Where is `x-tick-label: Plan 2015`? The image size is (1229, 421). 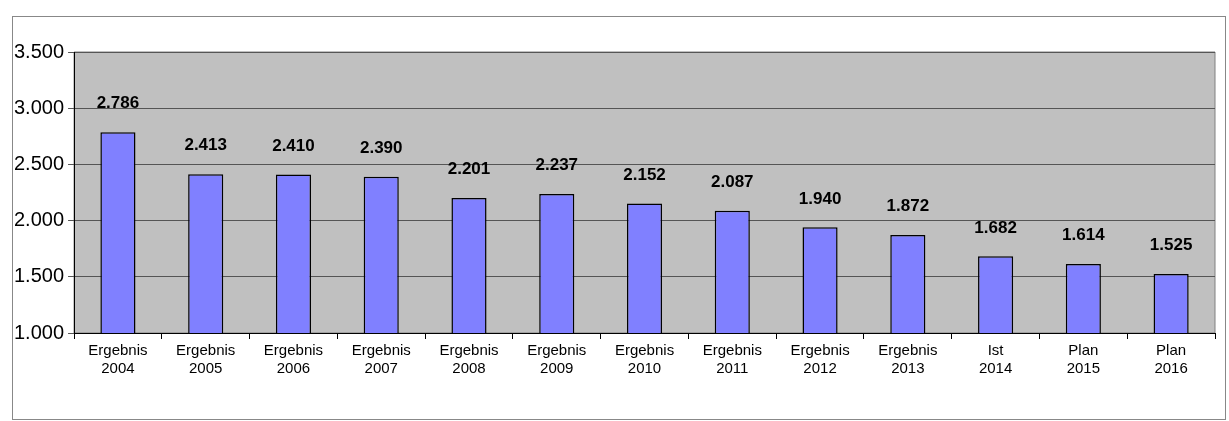 x-tick-label: Plan 2015 is located at coordinates (1083, 359).